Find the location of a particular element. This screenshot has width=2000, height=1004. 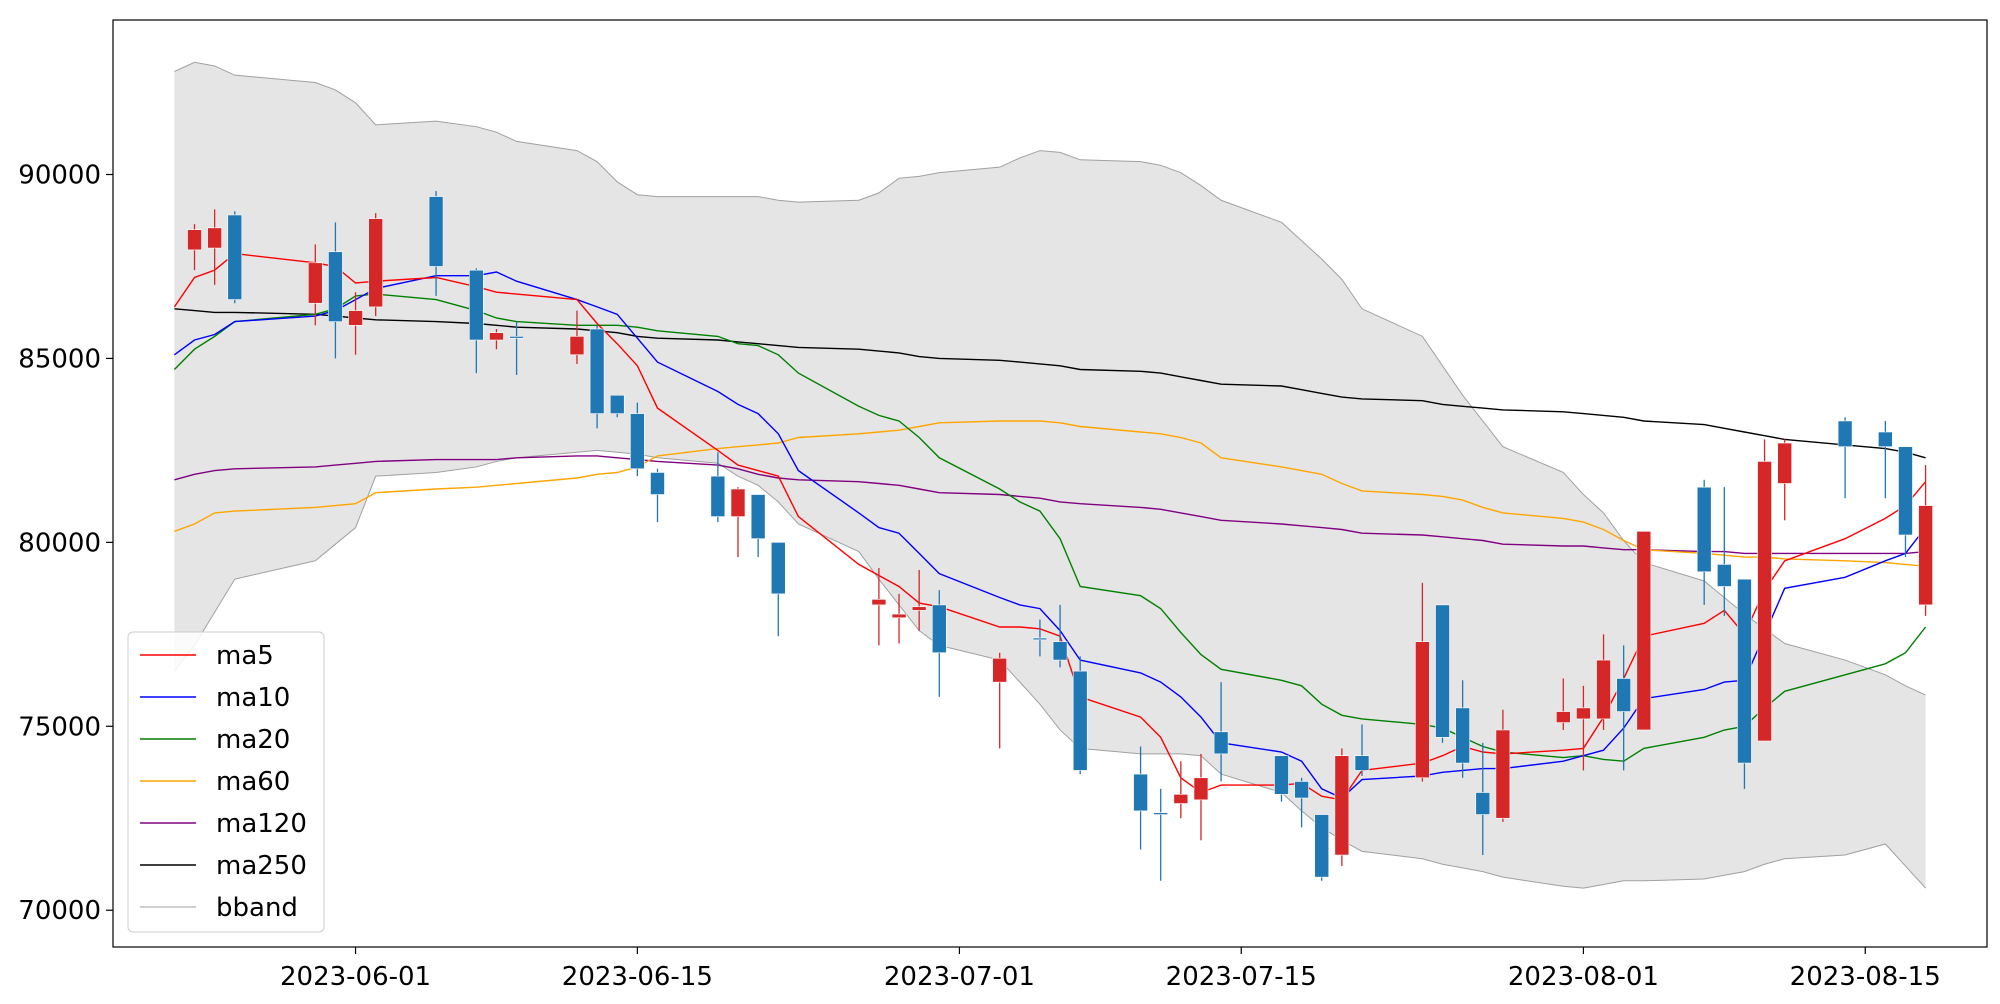

legend: ma5 ma10 ma20 ma60 ma120 ma250 bband is located at coordinates (226, 782).